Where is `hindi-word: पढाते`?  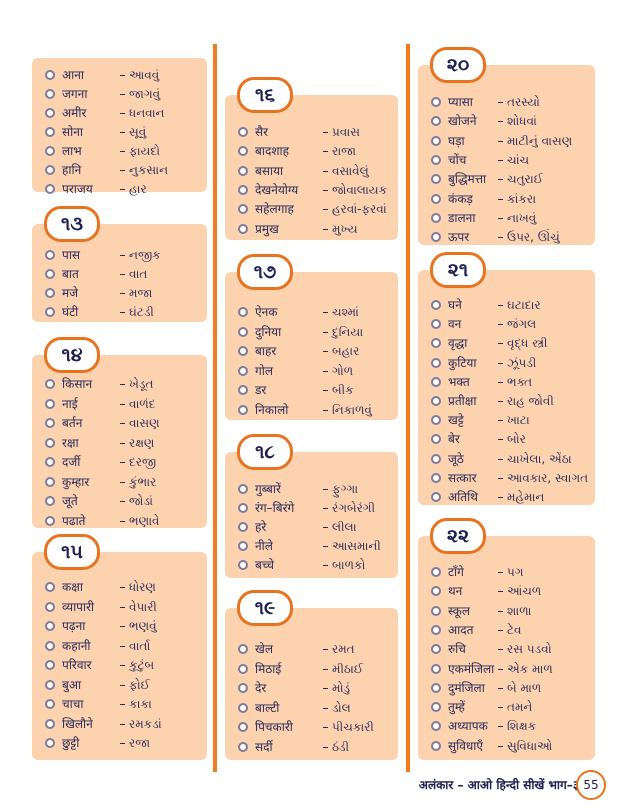 hindi-word: पढाते is located at coordinates (74, 520).